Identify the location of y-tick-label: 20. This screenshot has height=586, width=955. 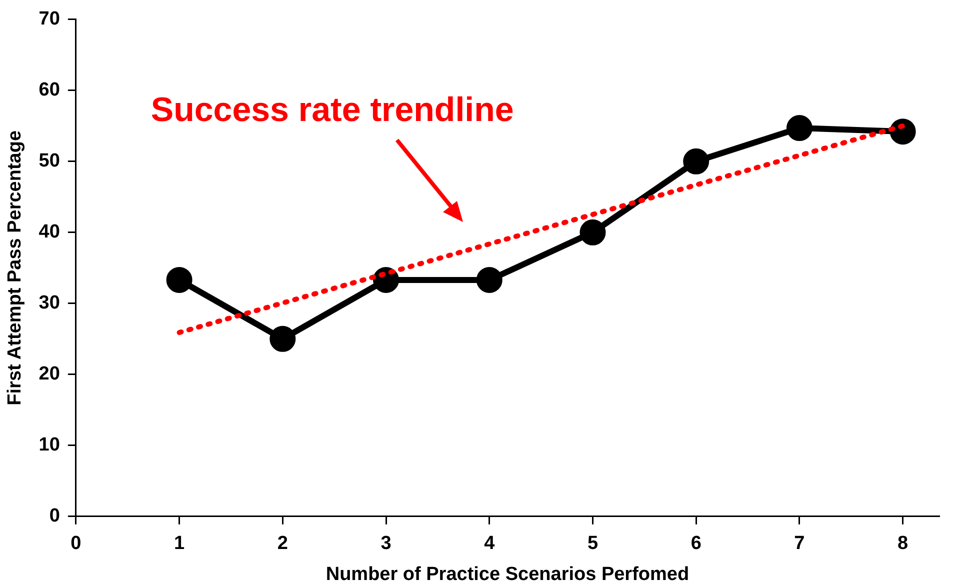
(49, 374).